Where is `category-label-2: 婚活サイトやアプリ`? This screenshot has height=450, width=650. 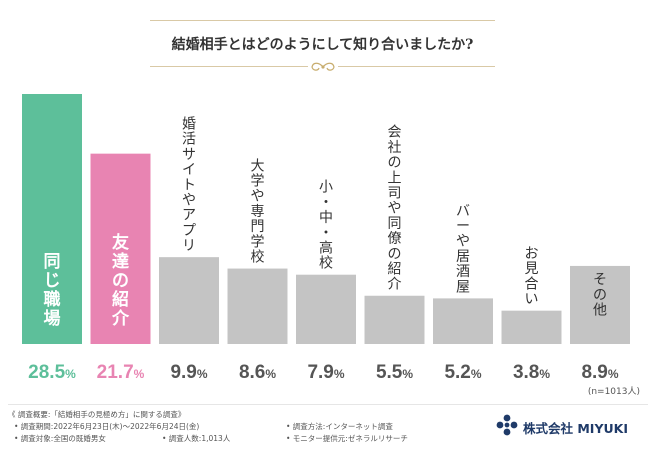 category-label-2: 婚活サイトやアプリ is located at coordinates (189, 186).